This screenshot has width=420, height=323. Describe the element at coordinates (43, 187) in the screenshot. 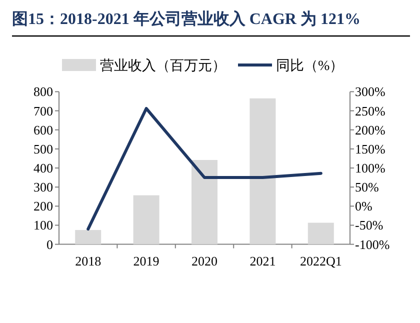

I see `y-tick-label: 300` at that location.